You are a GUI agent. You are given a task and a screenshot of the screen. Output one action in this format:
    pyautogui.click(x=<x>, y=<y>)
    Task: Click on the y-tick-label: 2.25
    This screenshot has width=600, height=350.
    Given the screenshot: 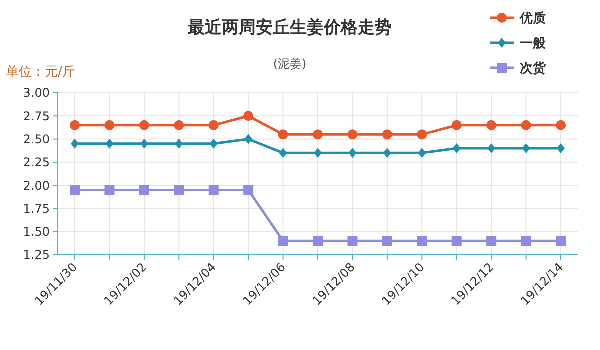 What is the action you would take?
    pyautogui.click(x=36, y=163)
    